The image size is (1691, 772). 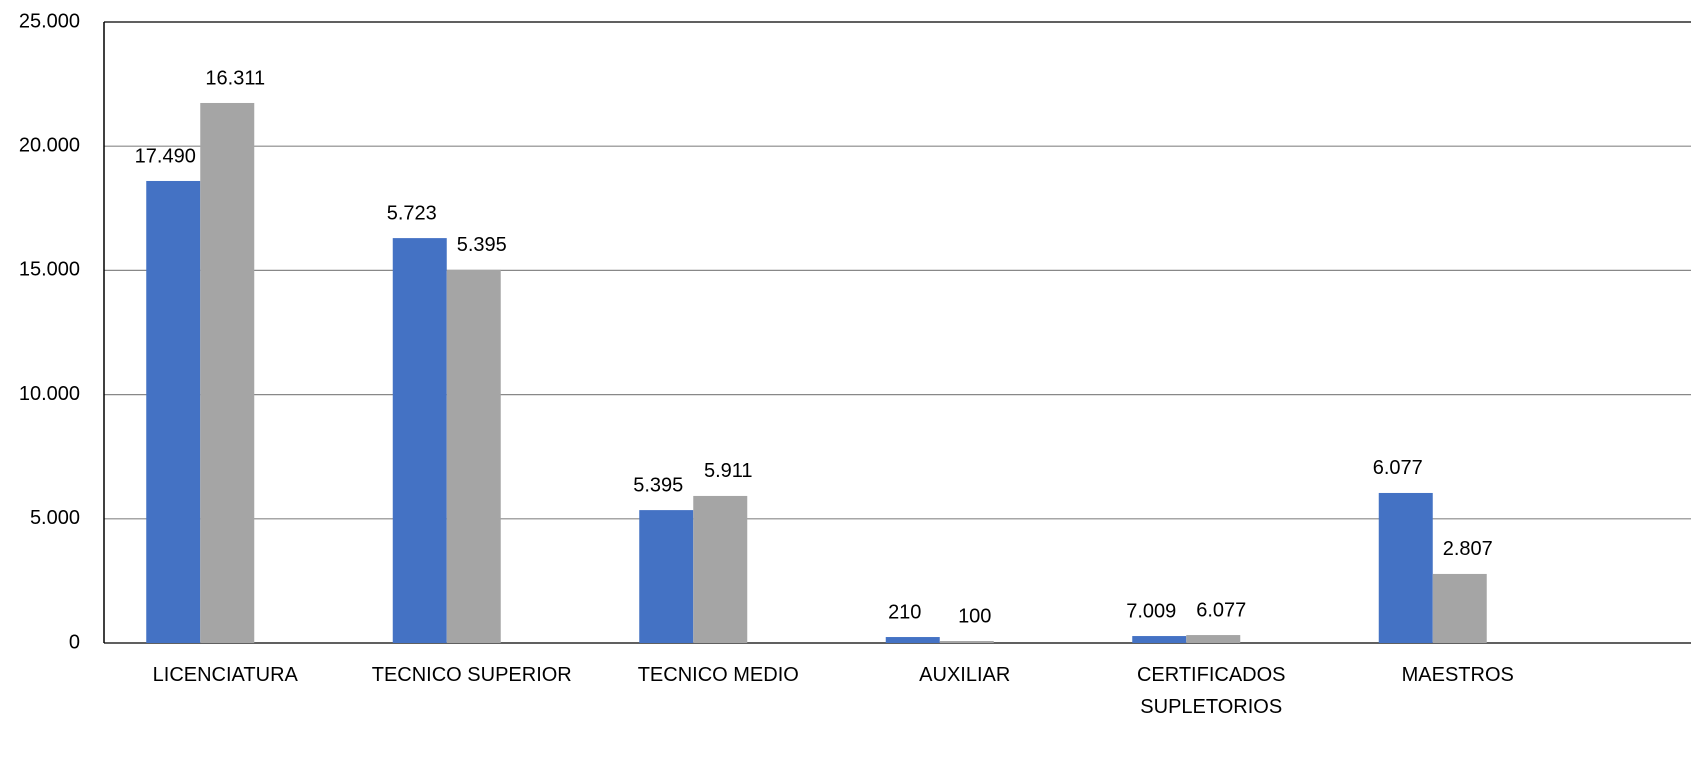 I want to click on x-tick-label: MAESTROS, so click(x=1457, y=675).